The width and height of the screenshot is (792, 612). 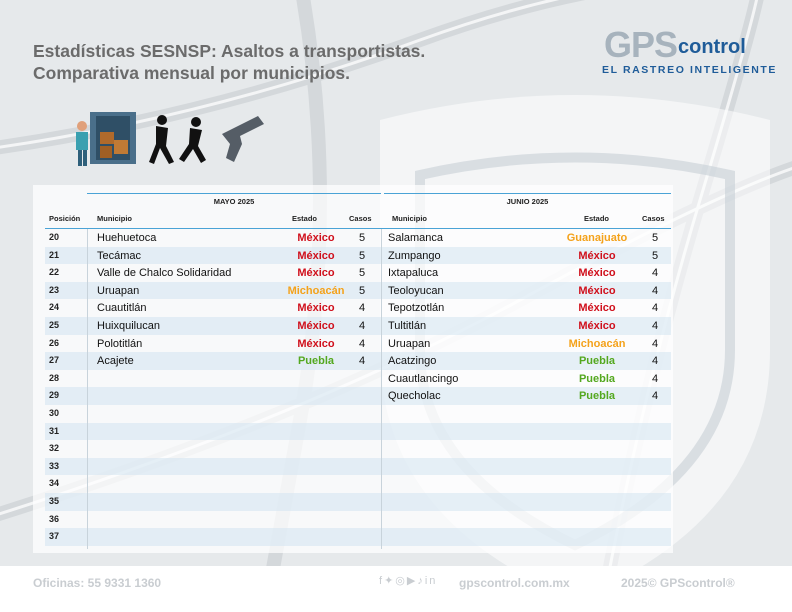 What do you see at coordinates (416, 238) in the screenshot?
I see `june-municipio: Salamanca` at bounding box center [416, 238].